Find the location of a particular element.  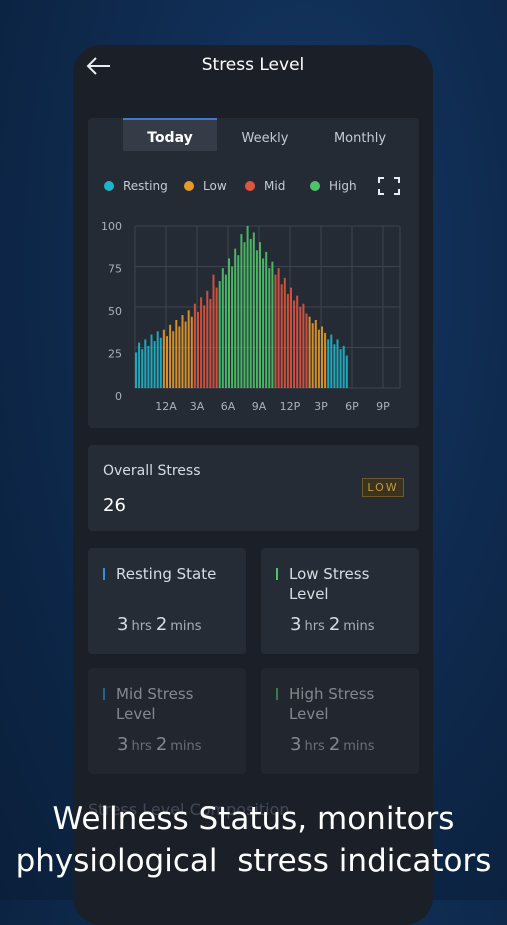

stat-card: Resting State 3 hrs 2 mins is located at coordinates (167, 601).